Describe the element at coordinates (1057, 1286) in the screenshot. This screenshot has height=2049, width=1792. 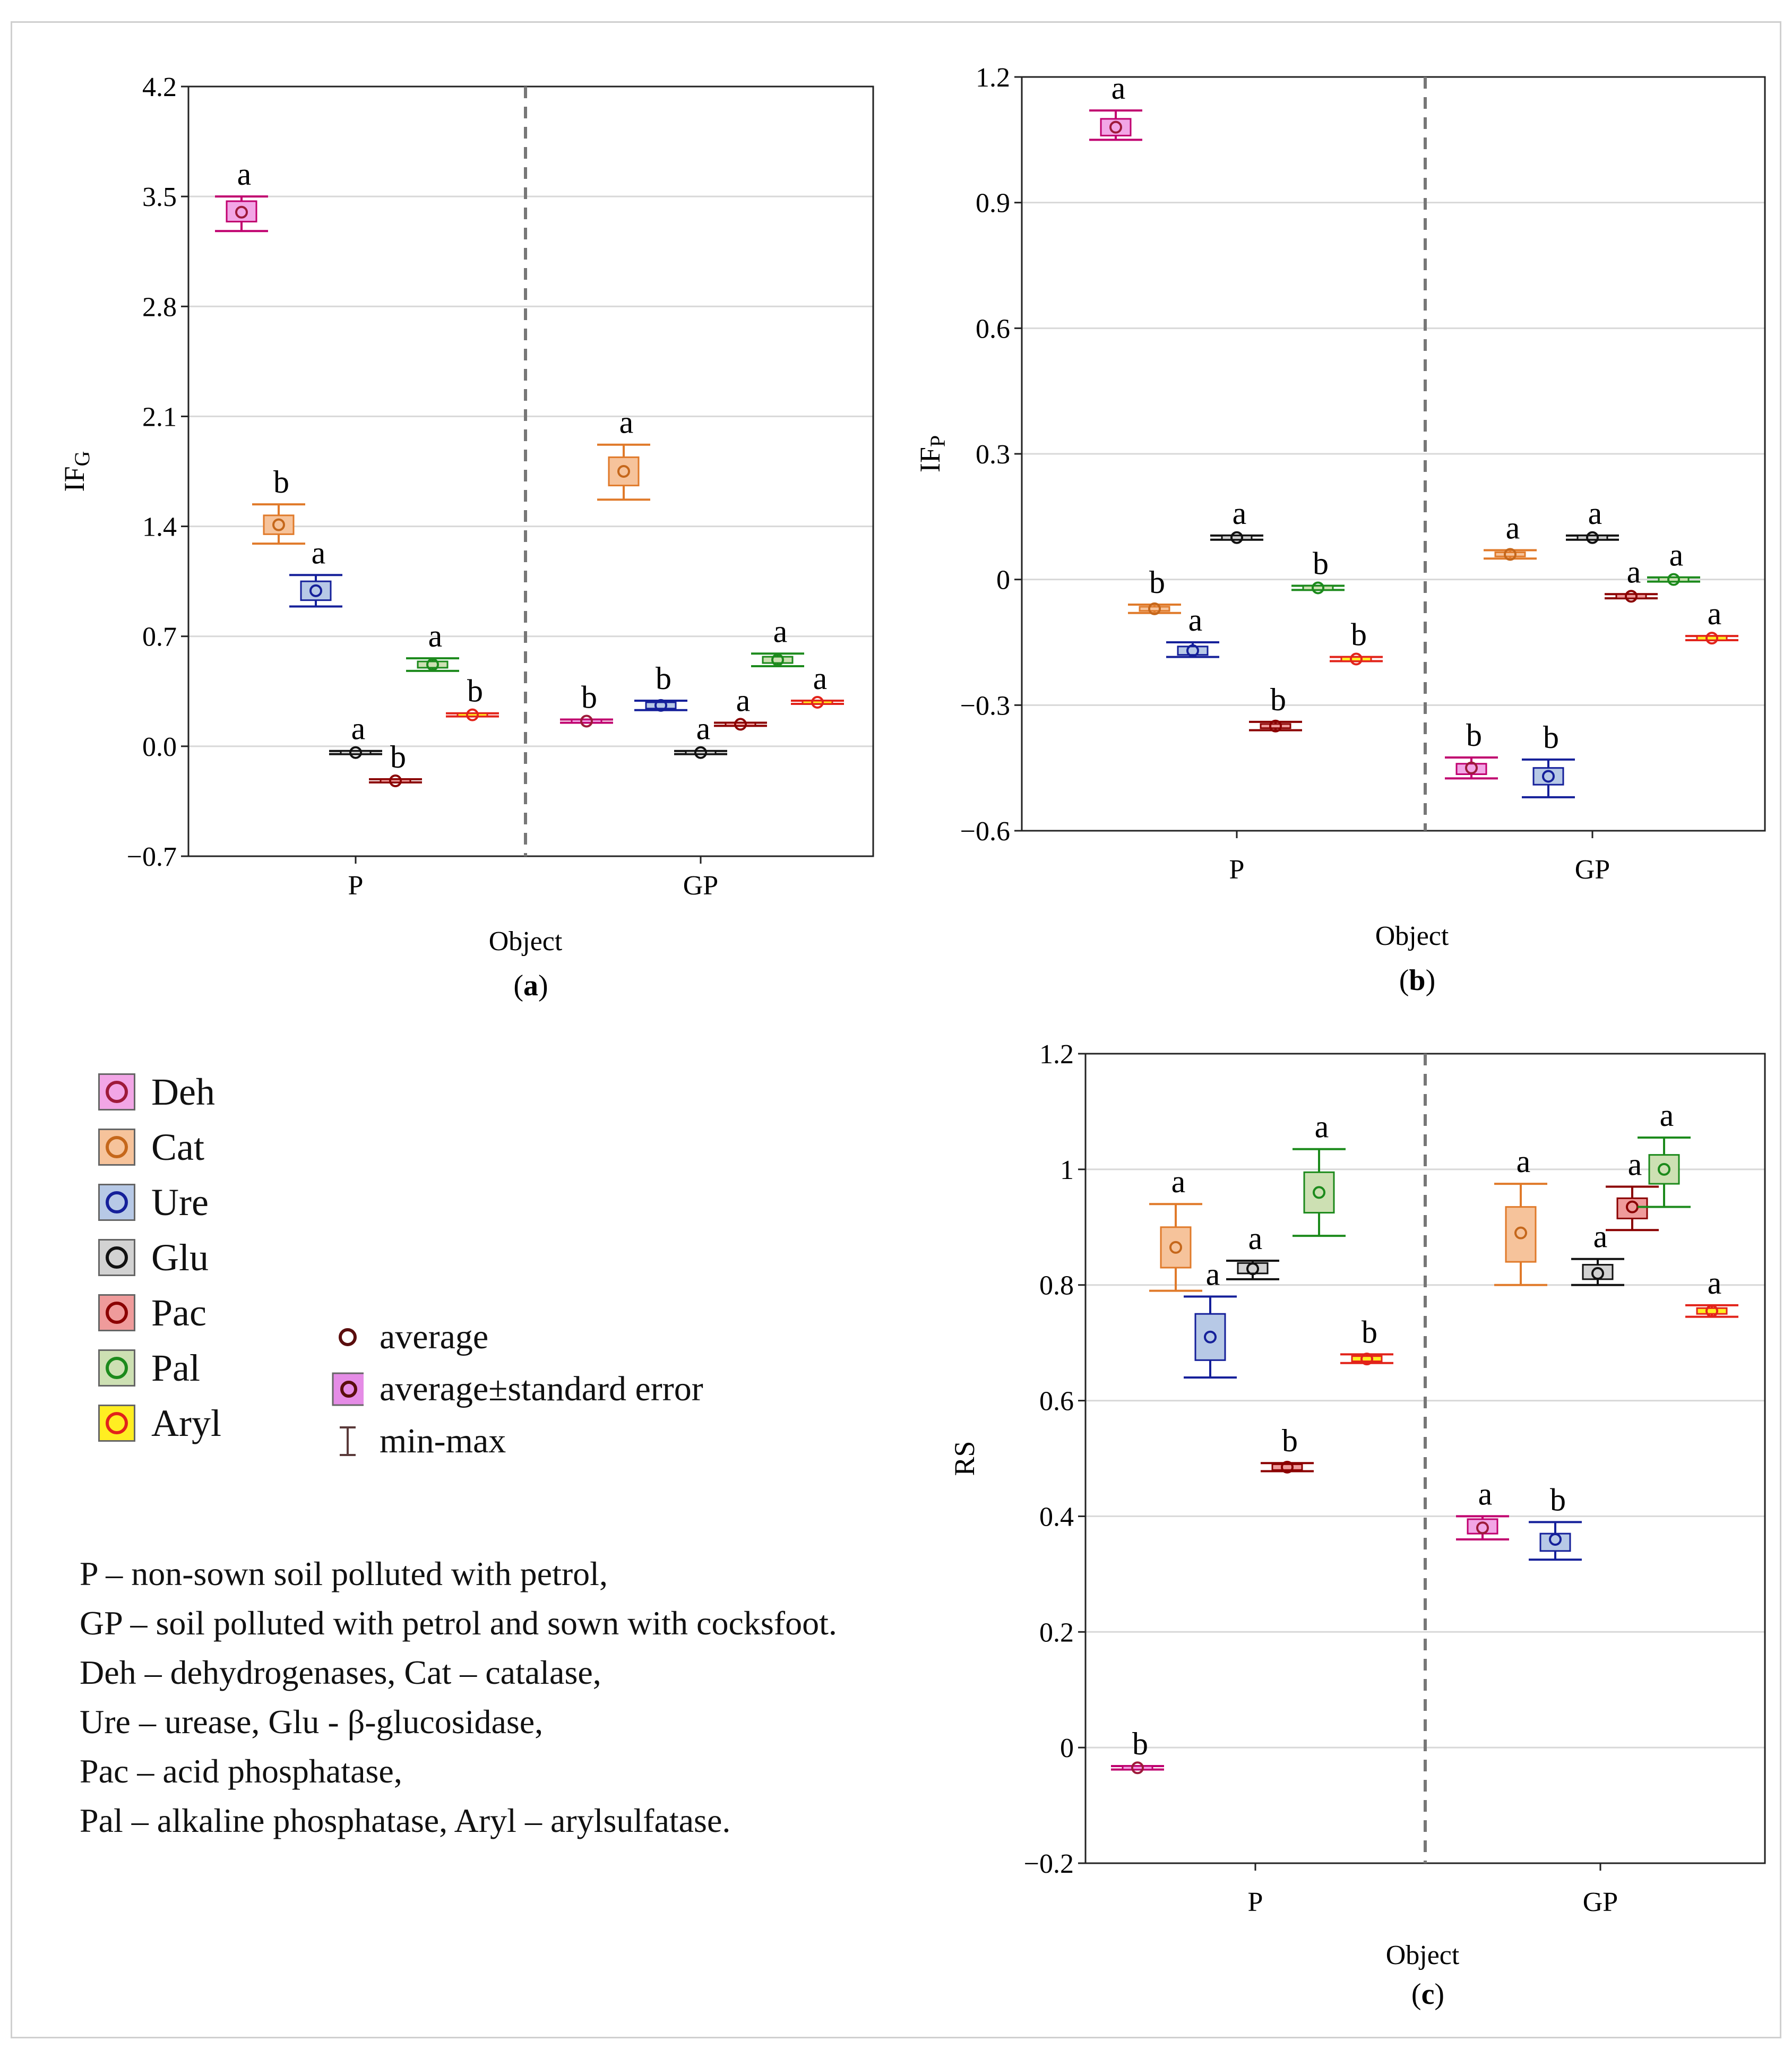
I see `y-tick-label: 0.8` at that location.